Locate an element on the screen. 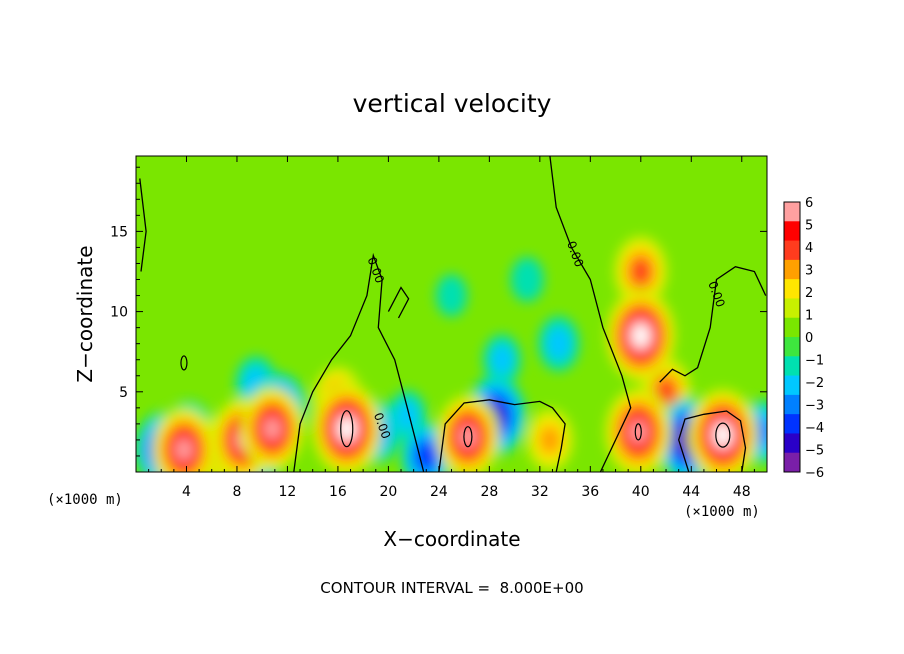  x-tick-label: 48 is located at coordinates (742, 492).